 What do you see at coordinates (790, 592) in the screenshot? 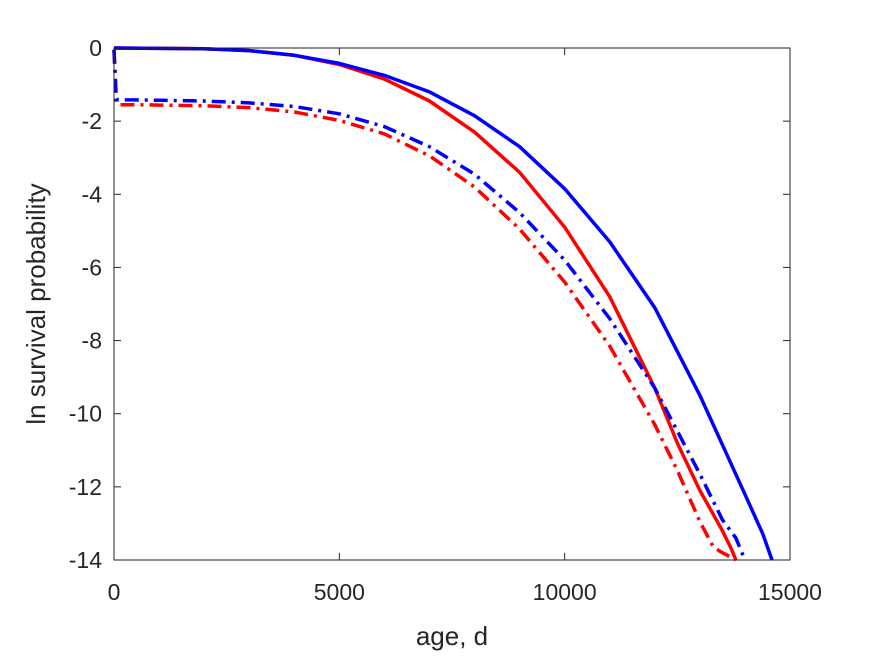
I see `x-tick-label: 15000` at bounding box center [790, 592].